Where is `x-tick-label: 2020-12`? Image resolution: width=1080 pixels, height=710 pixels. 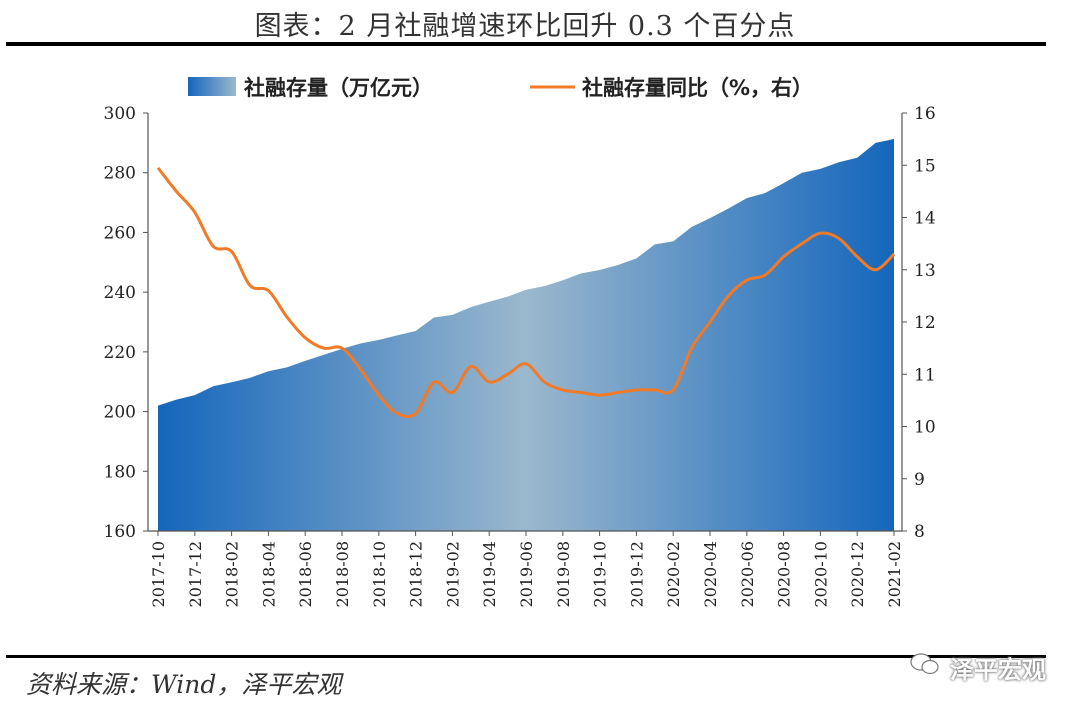
x-tick-label: 2020-12 is located at coordinates (857, 574).